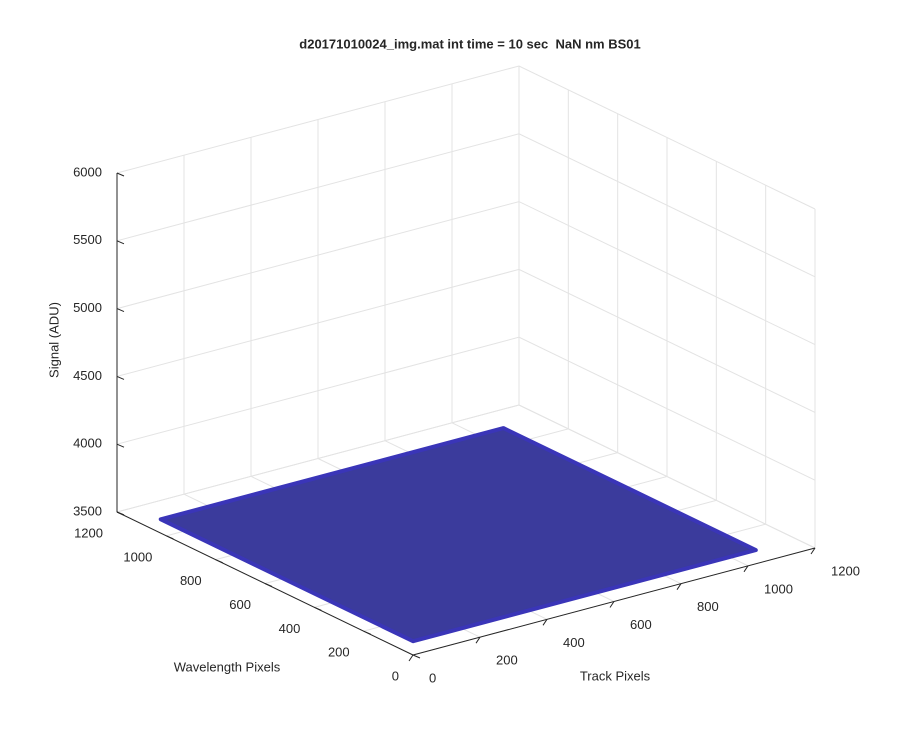  I want to click on z-tick-label: 6000, so click(87, 171).